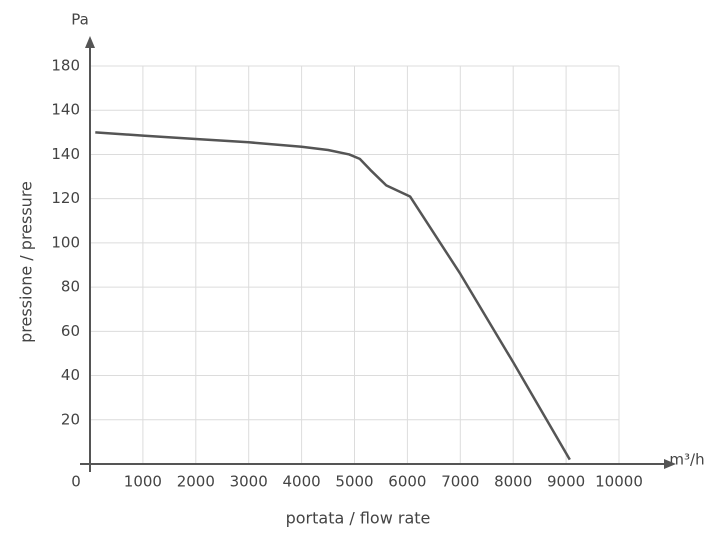  What do you see at coordinates (619, 482) in the screenshot?
I see `x-tick-label: 10000` at bounding box center [619, 482].